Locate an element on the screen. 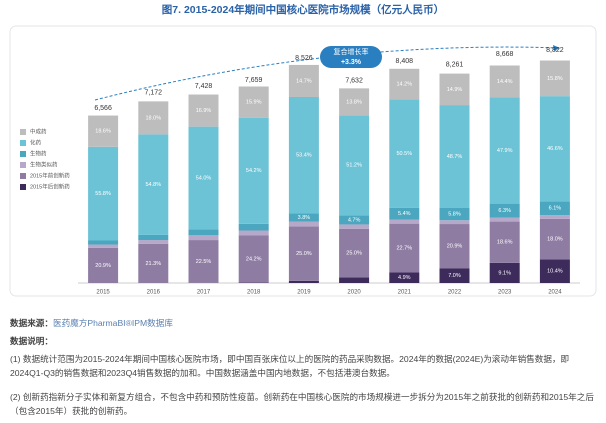 Image resolution: width=606 pixels, height=423 pixels. segment-label: 46.6% is located at coordinates (555, 149).